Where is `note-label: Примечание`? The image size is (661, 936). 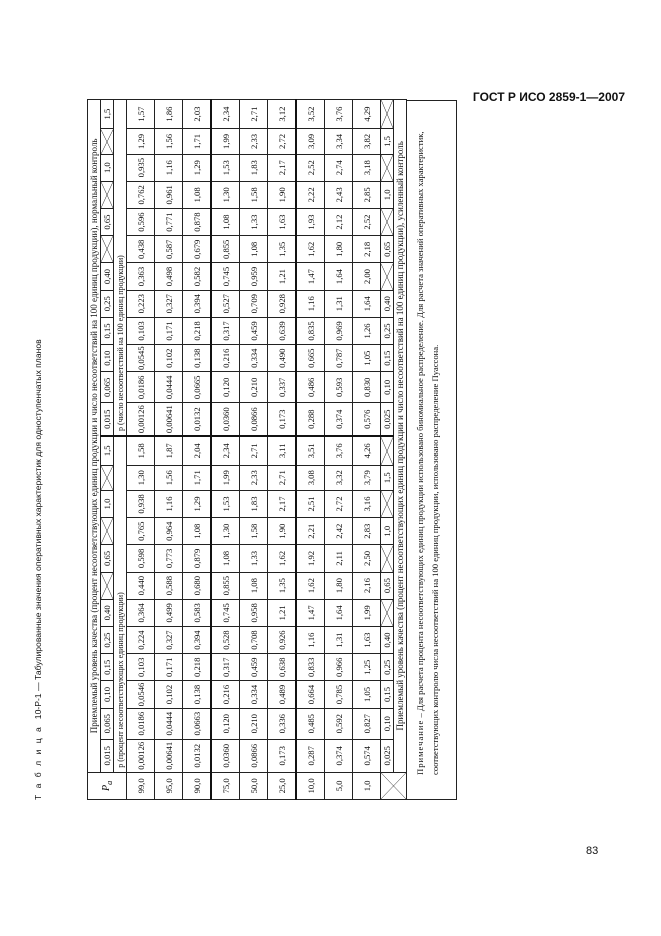 note-label: Примечание is located at coordinates (420, 747).